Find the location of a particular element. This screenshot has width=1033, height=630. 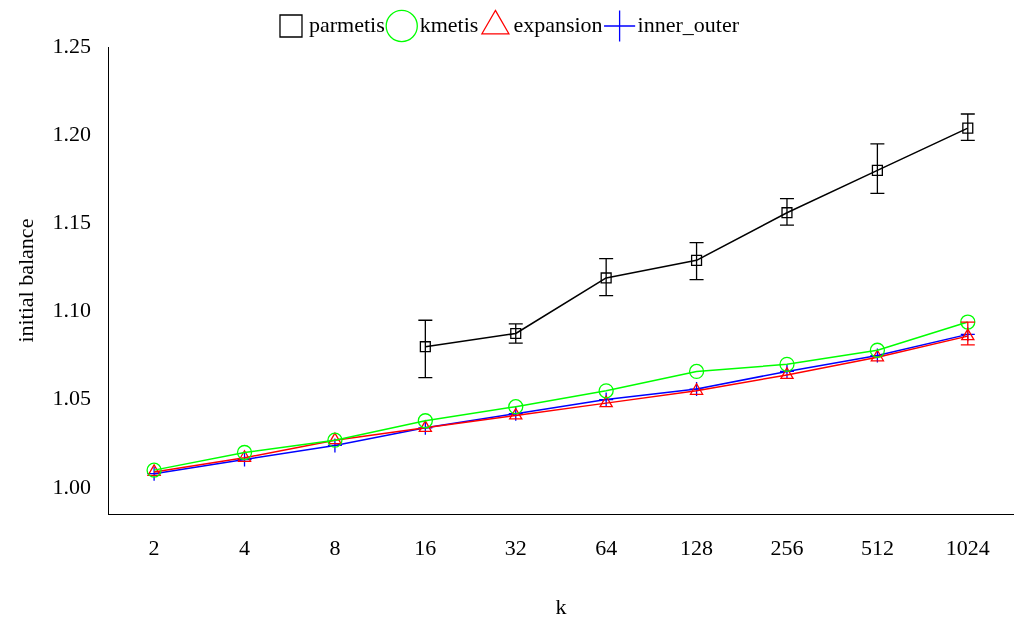

x-tick-label: 256 is located at coordinates (787, 548).